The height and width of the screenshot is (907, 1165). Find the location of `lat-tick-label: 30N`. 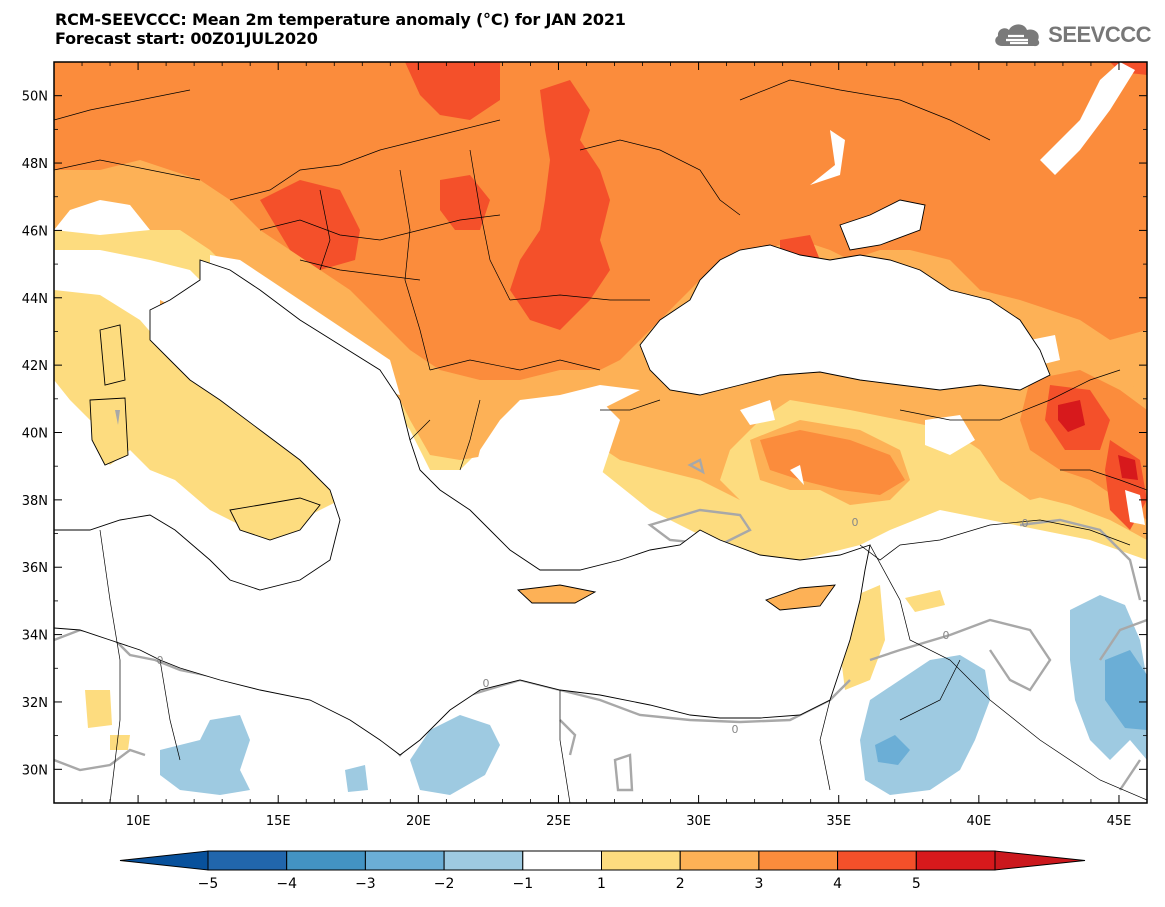

lat-tick-label: 30N is located at coordinates (35, 770).